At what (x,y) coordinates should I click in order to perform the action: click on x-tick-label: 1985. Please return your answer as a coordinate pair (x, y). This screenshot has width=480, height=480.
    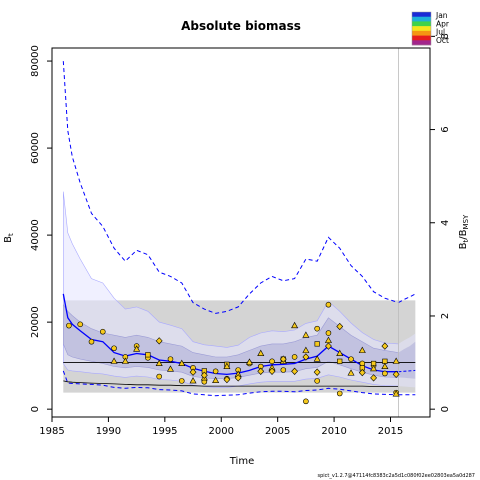
    Looking at the image, I should click on (51, 431).